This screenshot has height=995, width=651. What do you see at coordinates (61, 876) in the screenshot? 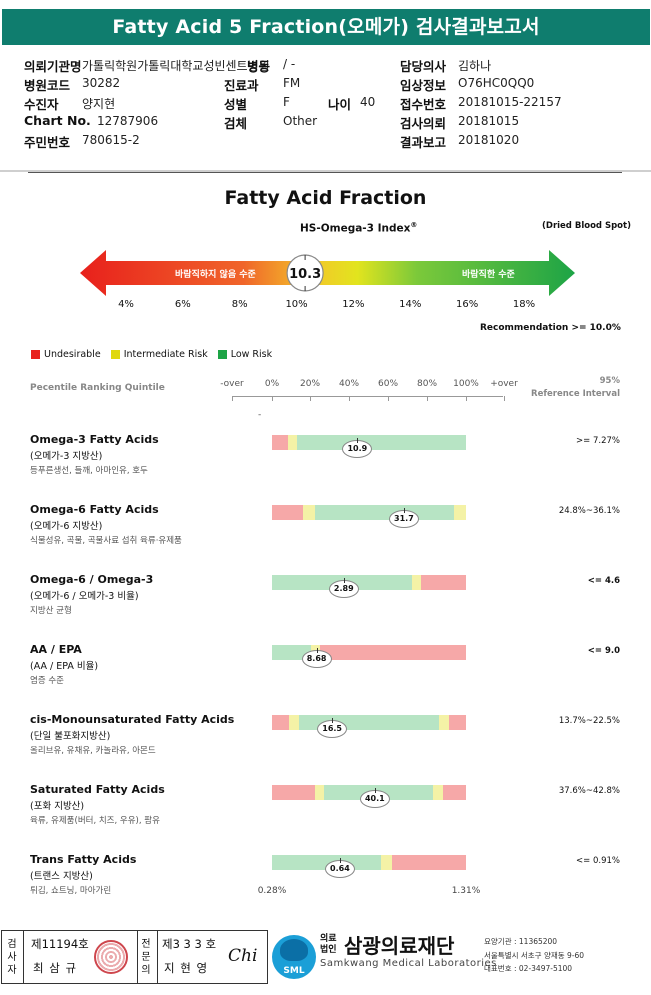
I see `test-korean-name: (트랜스 지방산)` at bounding box center [61, 876].